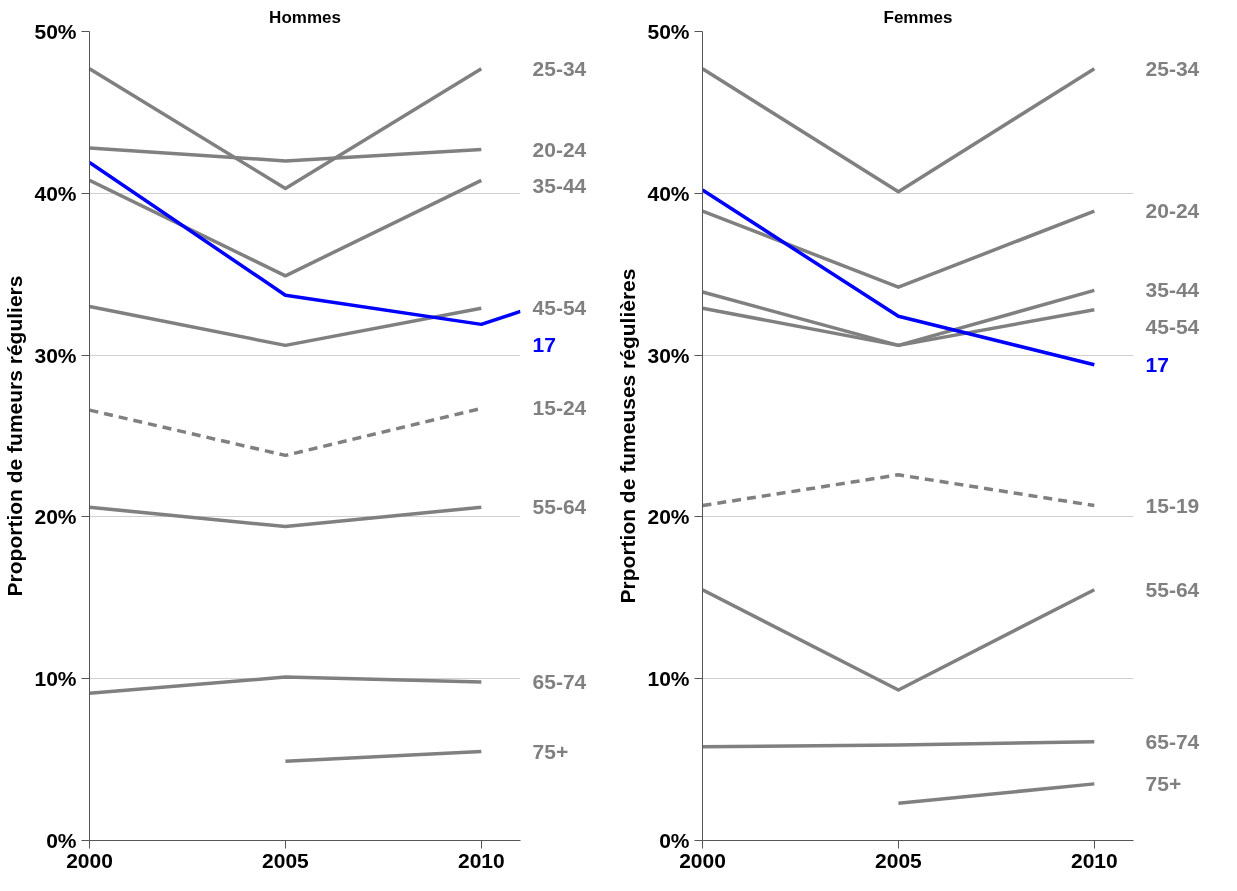  What do you see at coordinates (559, 408) in the screenshot?
I see `text: 15-24` at bounding box center [559, 408].